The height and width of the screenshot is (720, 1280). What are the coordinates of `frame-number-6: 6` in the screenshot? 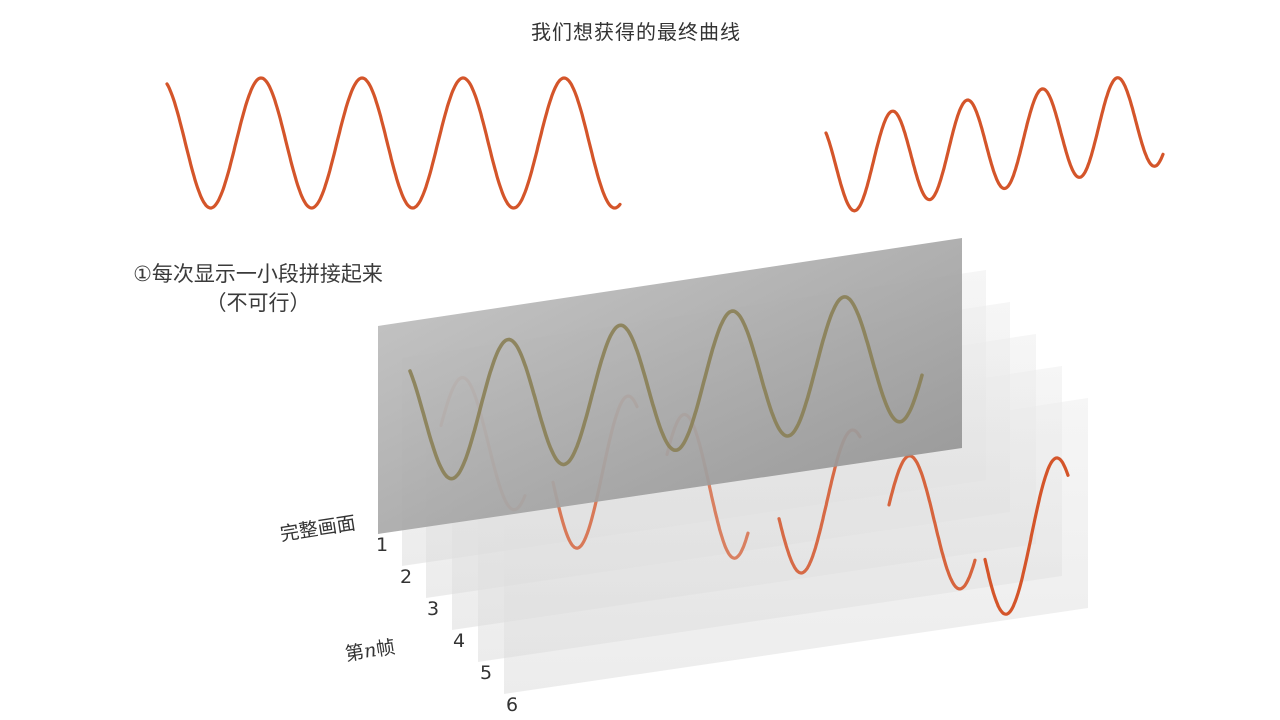 It's located at (512, 705).